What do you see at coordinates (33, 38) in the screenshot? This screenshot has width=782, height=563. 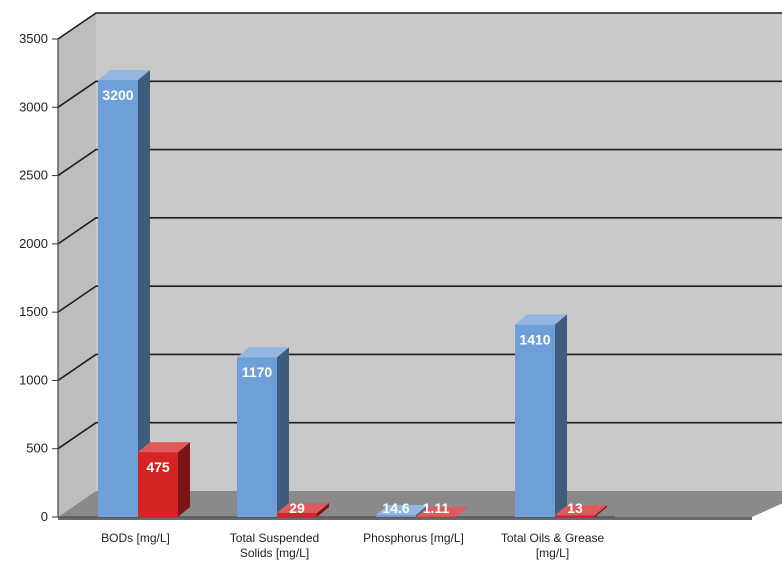 I see `y-tick-label: 3500` at bounding box center [33, 38].